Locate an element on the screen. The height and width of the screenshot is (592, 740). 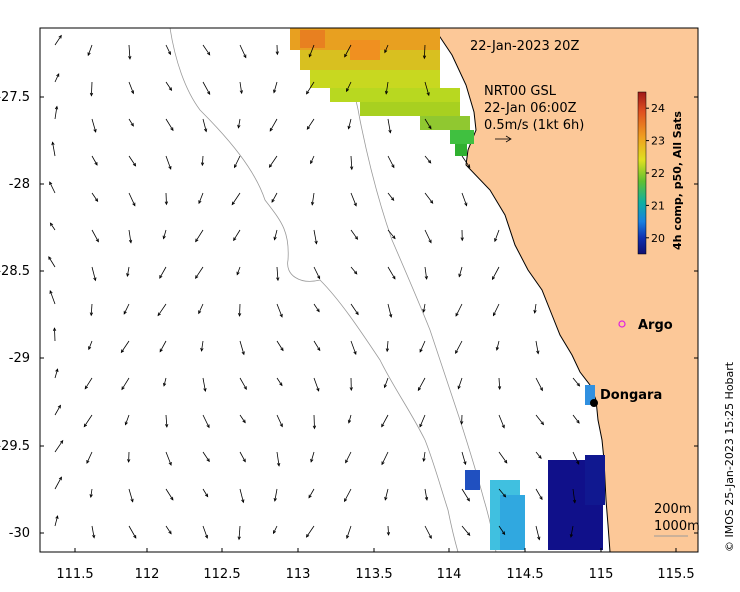
y-tick-label: -27.5 is located at coordinates (15, 97).